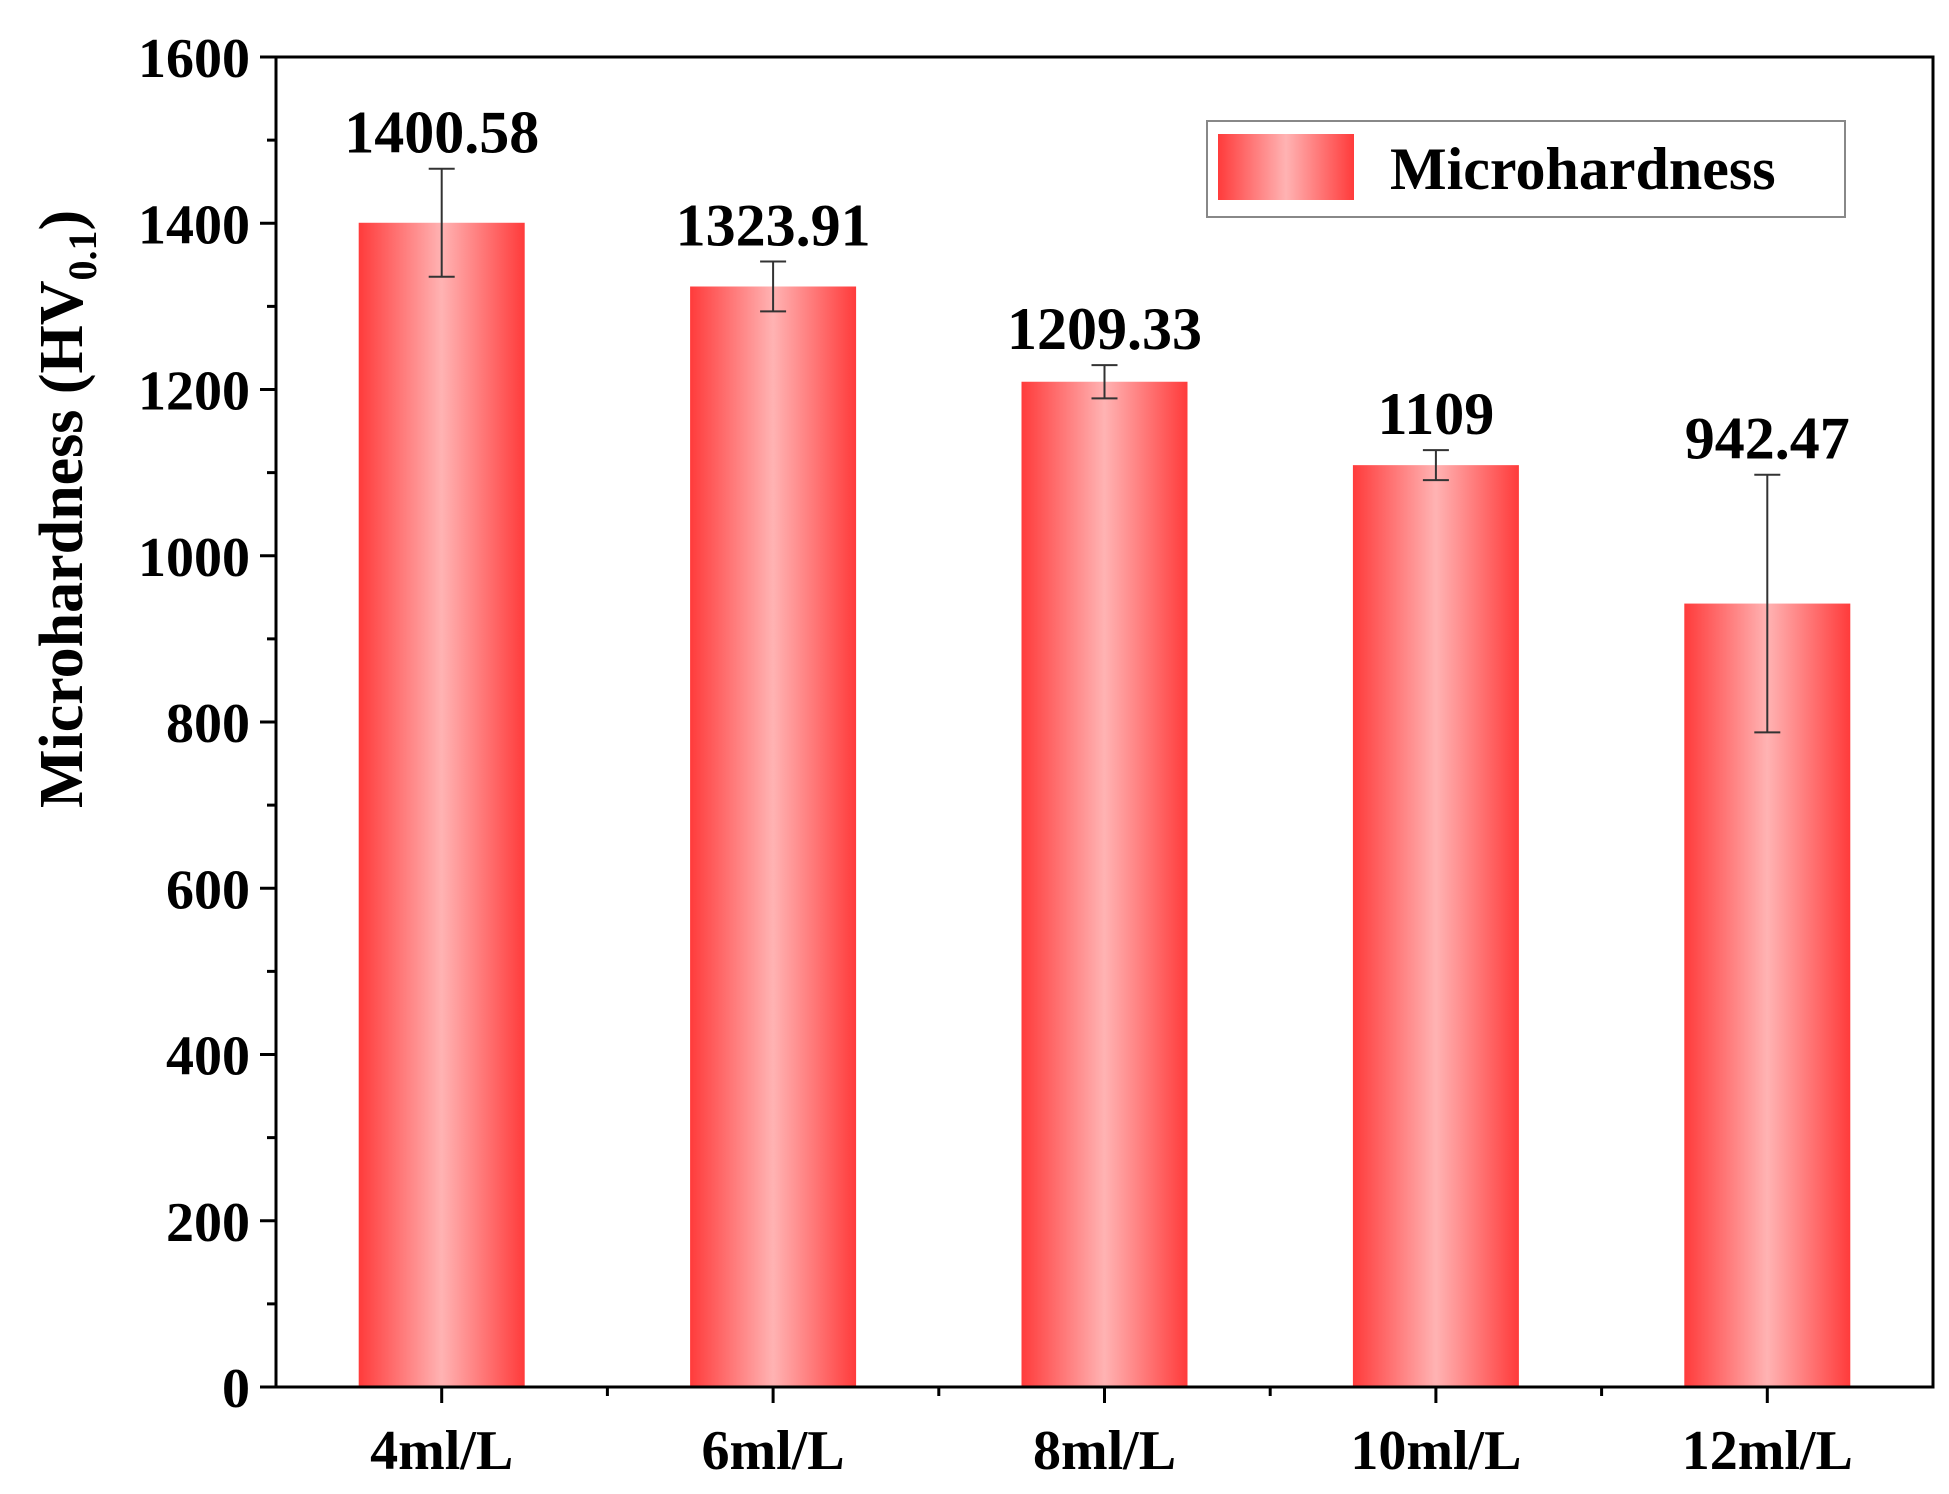 The height and width of the screenshot is (1494, 1949). Describe the element at coordinates (62, 220) in the screenshot. I see `y-axis-label-close: )` at that location.